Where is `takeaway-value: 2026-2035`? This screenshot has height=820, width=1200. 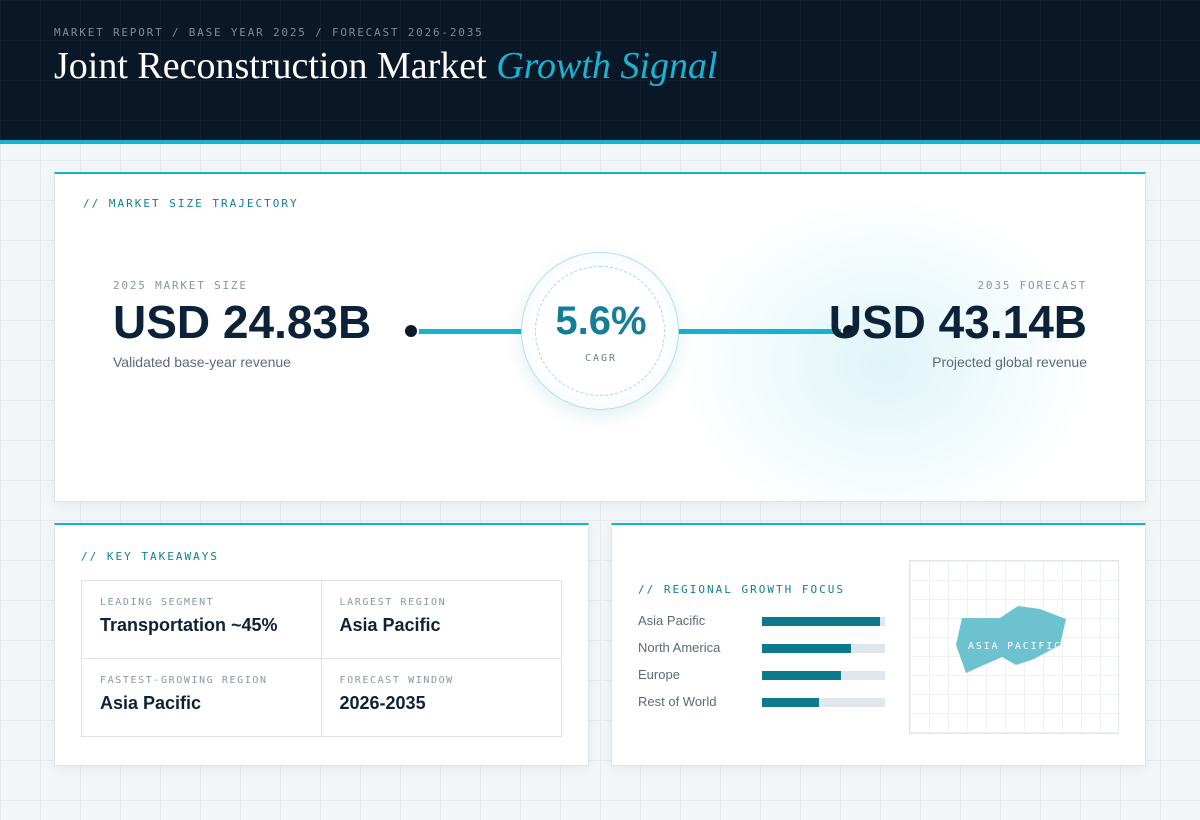
takeaway-value: 2026-2035 is located at coordinates (382, 702).